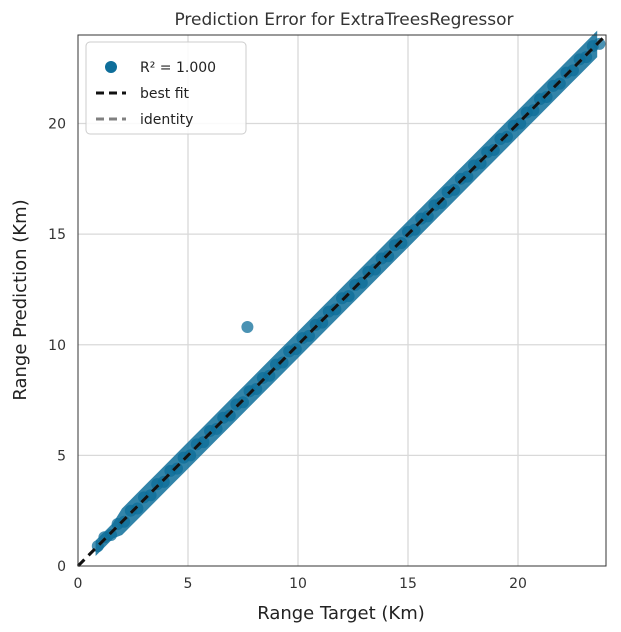 This screenshot has width=621, height=632. I want to click on x-tick-label: 0, so click(78, 584).